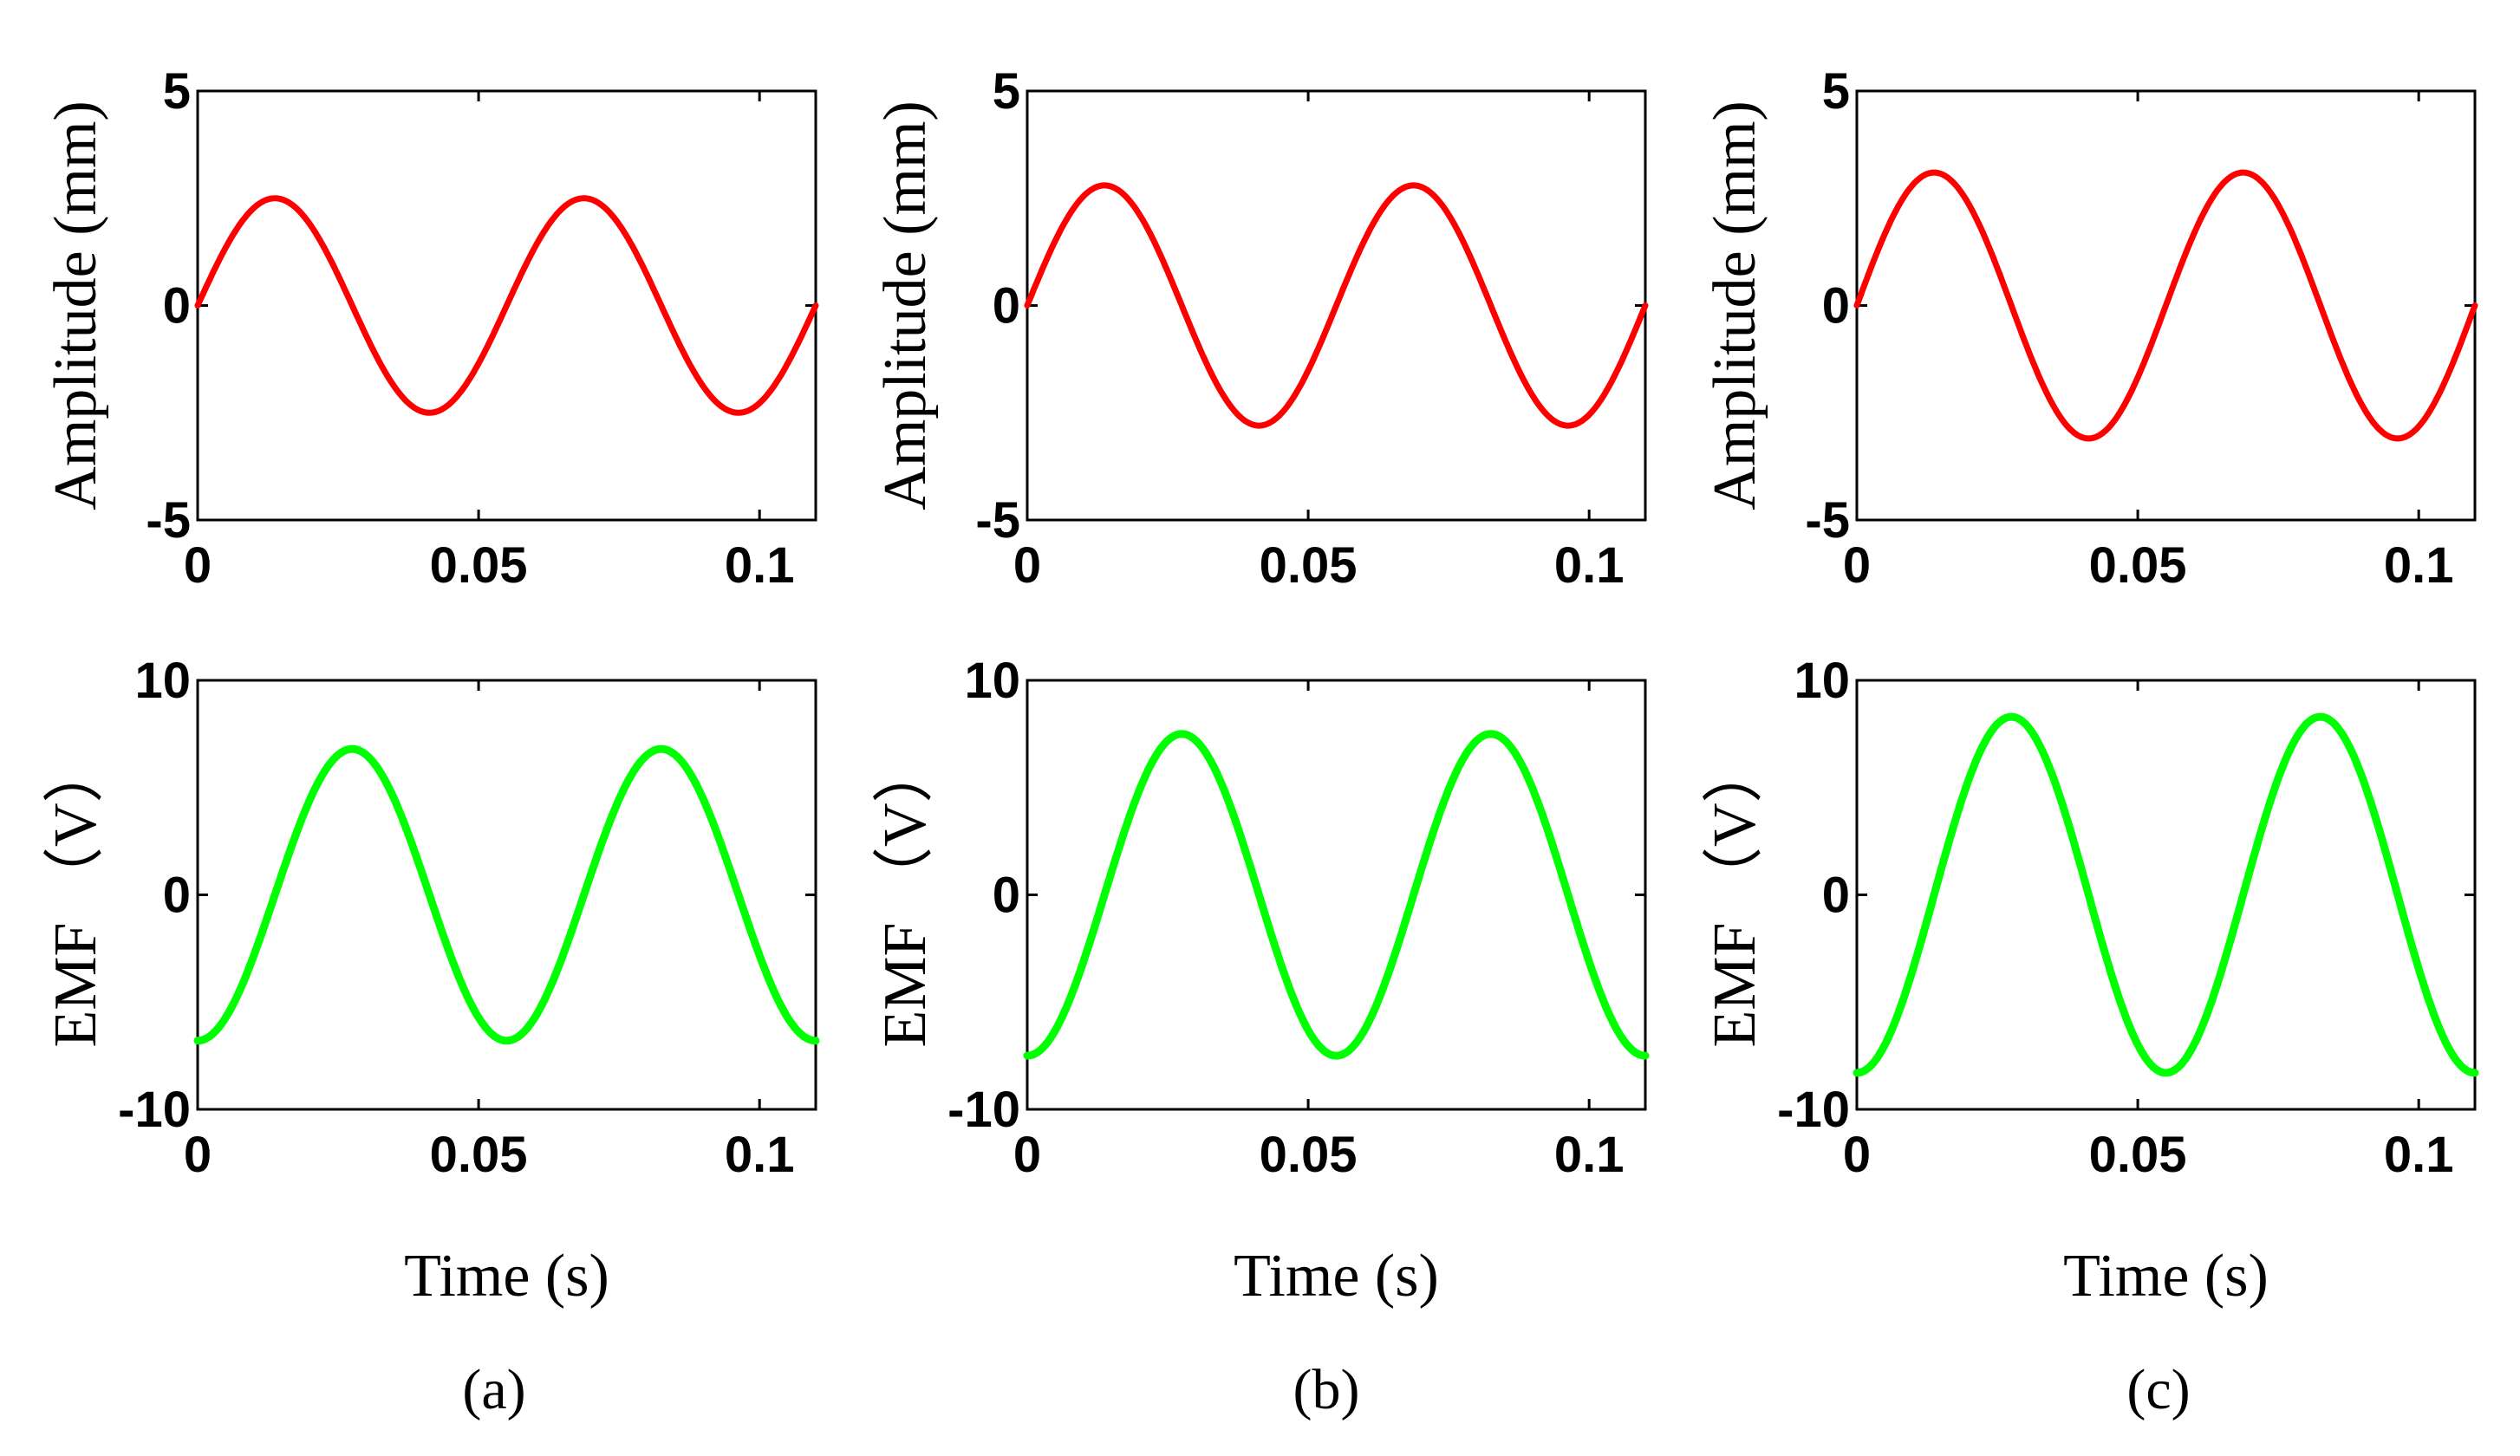  I want to click on panel-label-a: (a), so click(493, 1389).